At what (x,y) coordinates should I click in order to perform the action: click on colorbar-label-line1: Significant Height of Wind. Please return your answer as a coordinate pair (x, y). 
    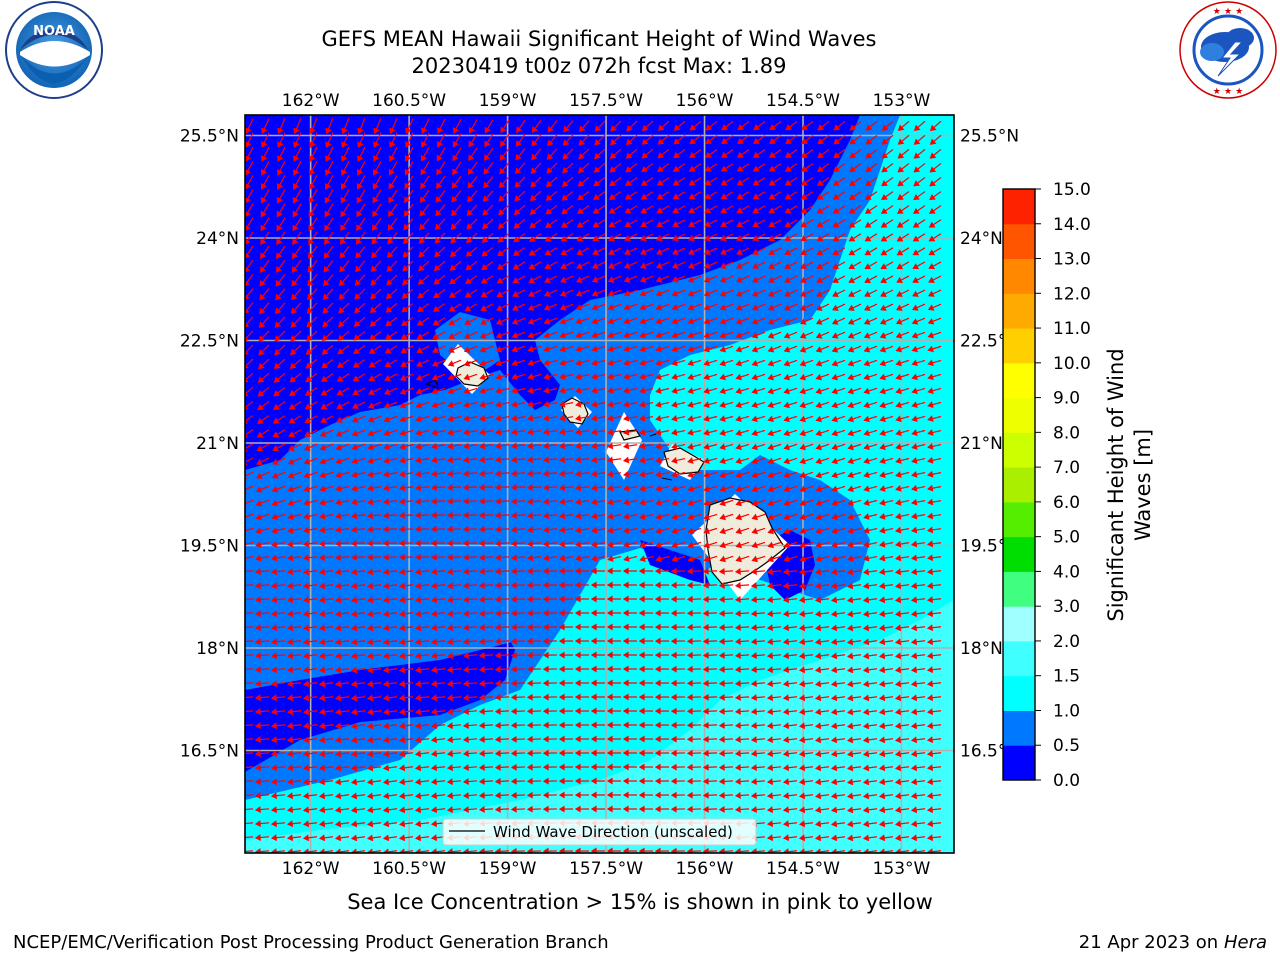
    Looking at the image, I should click on (1116, 484).